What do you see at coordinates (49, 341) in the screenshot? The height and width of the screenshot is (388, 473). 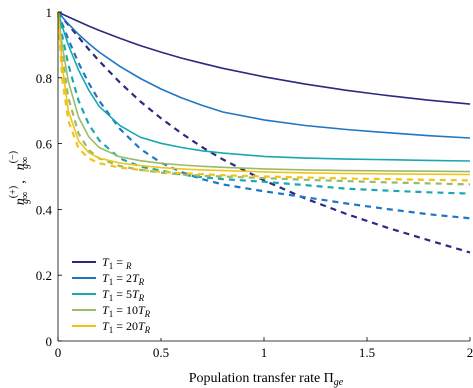 I see `y-tick-label: 0` at bounding box center [49, 341].